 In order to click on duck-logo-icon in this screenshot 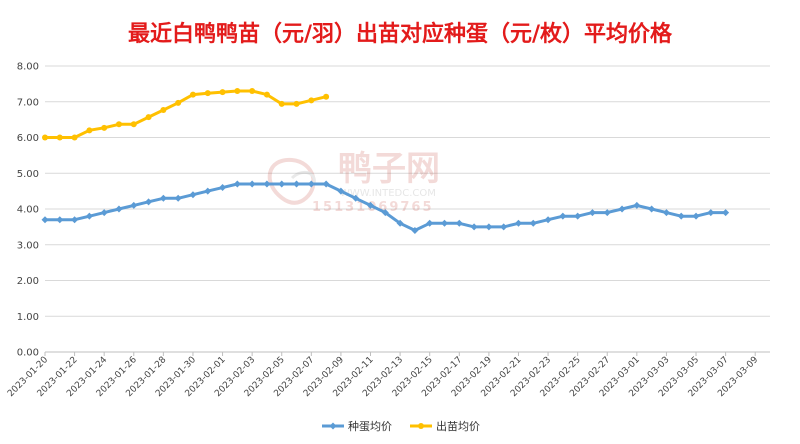, I will do `click(291, 181)`.